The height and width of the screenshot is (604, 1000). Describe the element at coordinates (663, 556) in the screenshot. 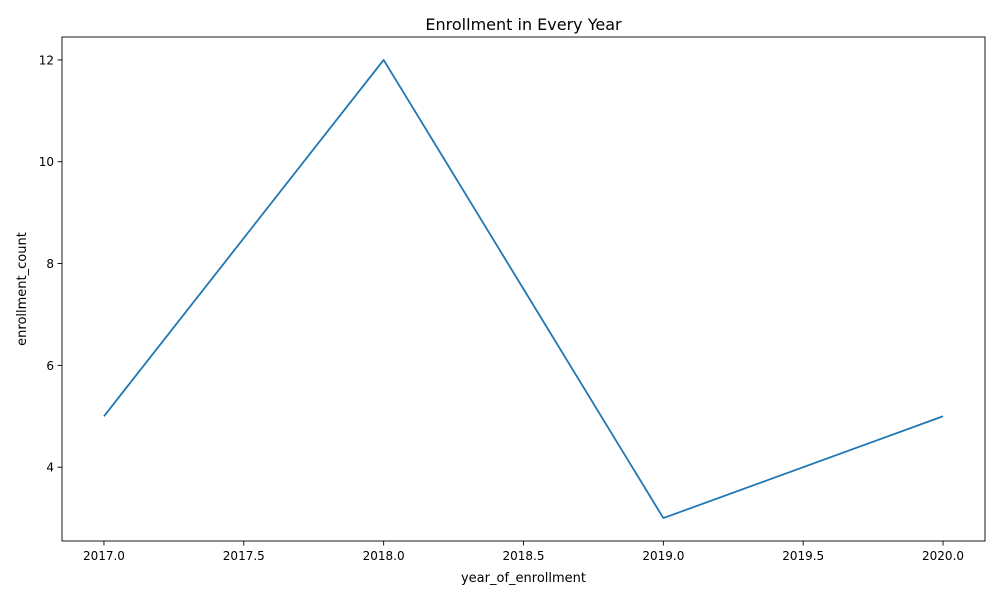

I see `x-tick-label: 2019.0` at that location.